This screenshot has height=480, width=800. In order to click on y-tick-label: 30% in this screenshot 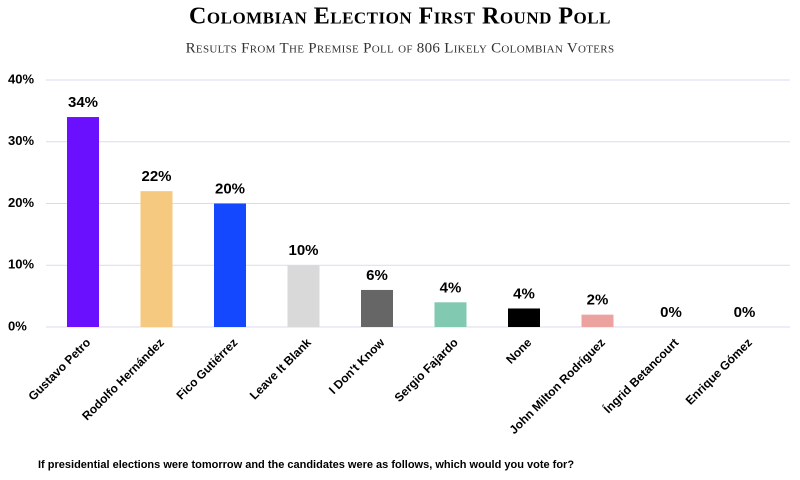, I will do `click(21, 140)`.